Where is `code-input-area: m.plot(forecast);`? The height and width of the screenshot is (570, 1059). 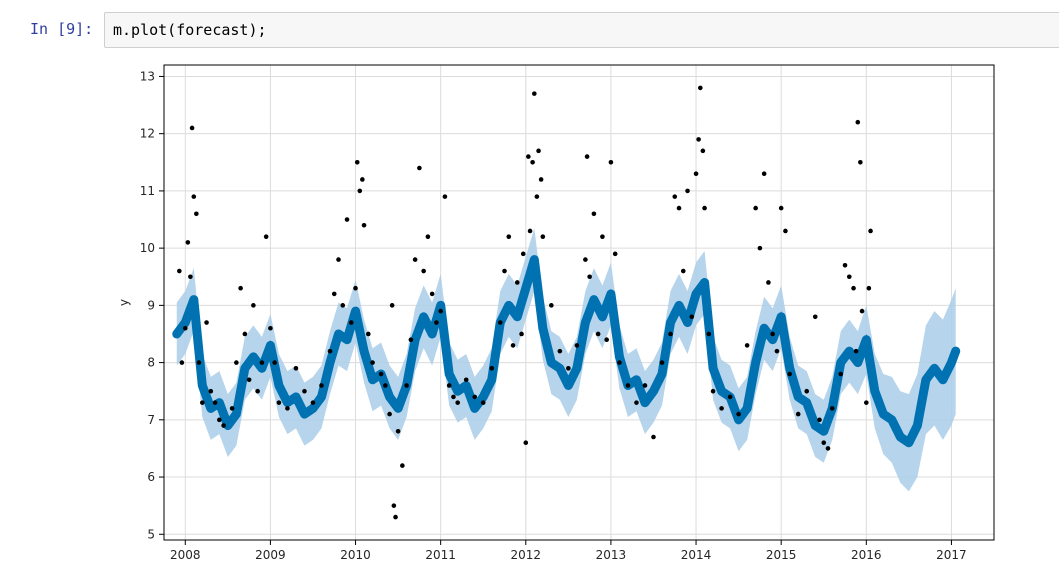 code-input-area: m.plot(forecast); is located at coordinates (581, 30).